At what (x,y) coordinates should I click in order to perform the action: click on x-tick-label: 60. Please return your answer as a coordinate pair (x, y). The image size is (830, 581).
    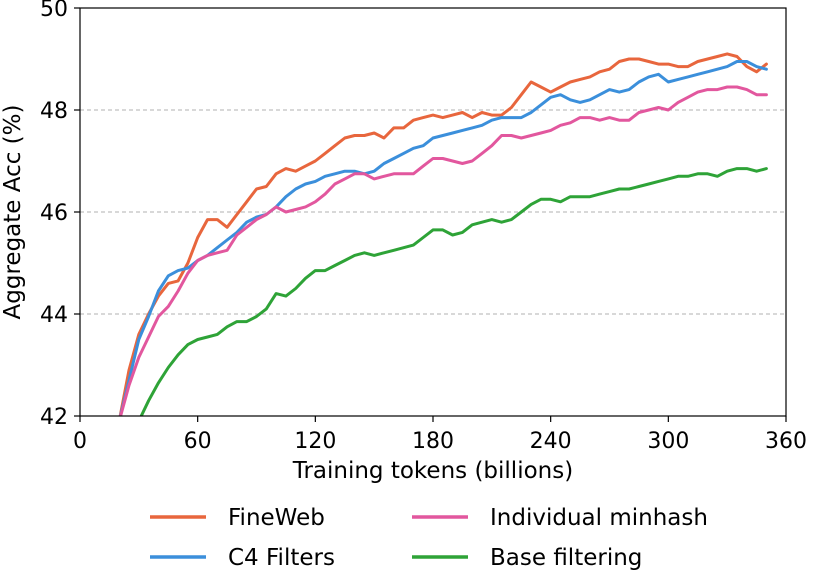
    Looking at the image, I should click on (198, 441).